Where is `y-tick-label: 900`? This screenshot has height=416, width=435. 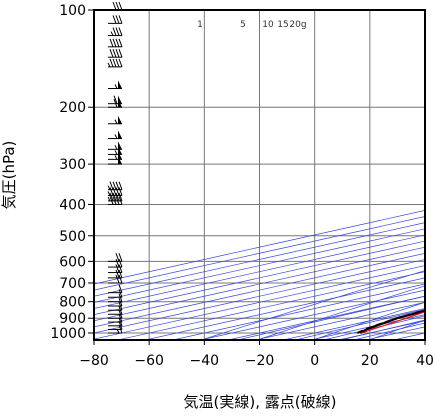
y-tick-label: 900 is located at coordinates (72, 319).